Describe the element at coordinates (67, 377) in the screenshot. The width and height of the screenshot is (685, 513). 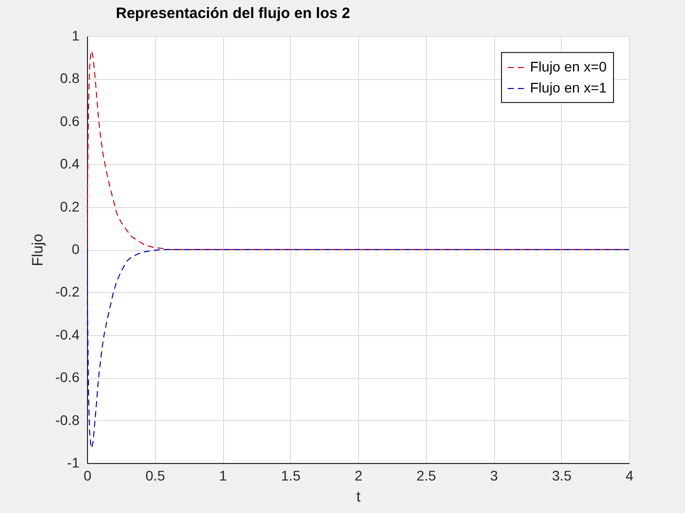
I see `y-tick-label: -0.6` at that location.